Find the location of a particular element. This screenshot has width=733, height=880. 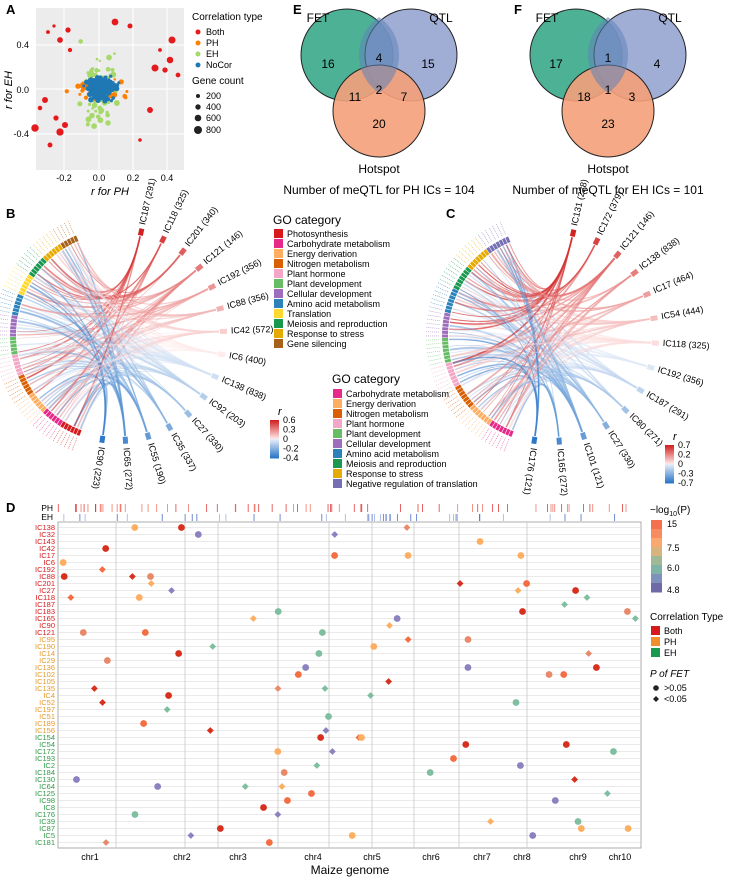

venn-count: 20 is located at coordinates (379, 124).